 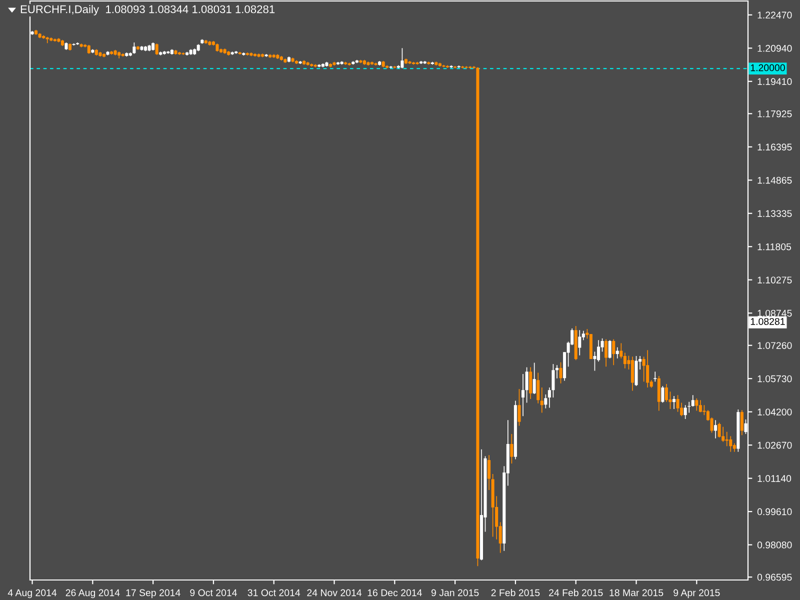 What do you see at coordinates (576, 592) in the screenshot?
I see `x-tick-label: 24 Feb 2015` at bounding box center [576, 592].